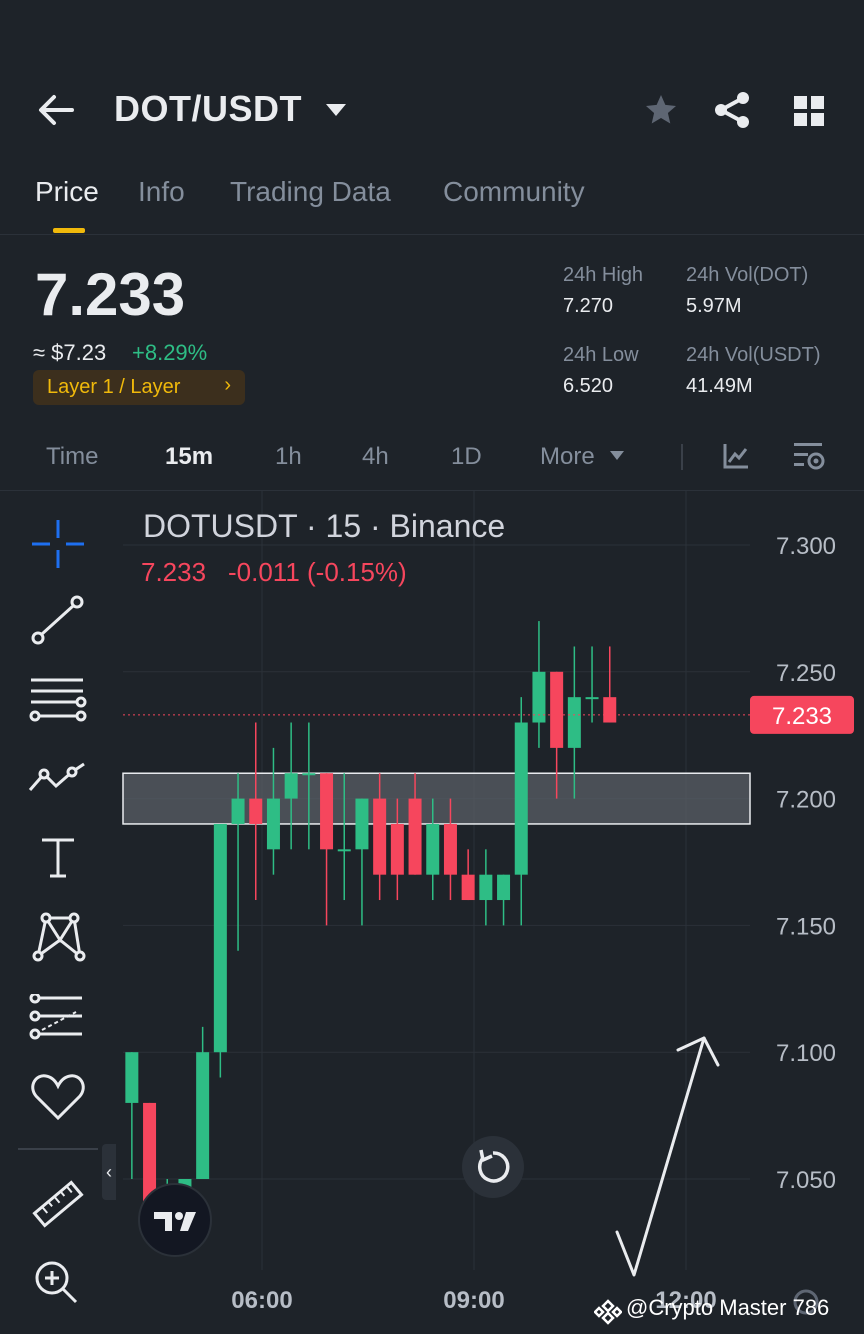 This screenshot has height=1334, width=864. Describe the element at coordinates (747, 275) in the screenshot. I see `vol-dot-label: 24h Vol(DOT)` at that location.